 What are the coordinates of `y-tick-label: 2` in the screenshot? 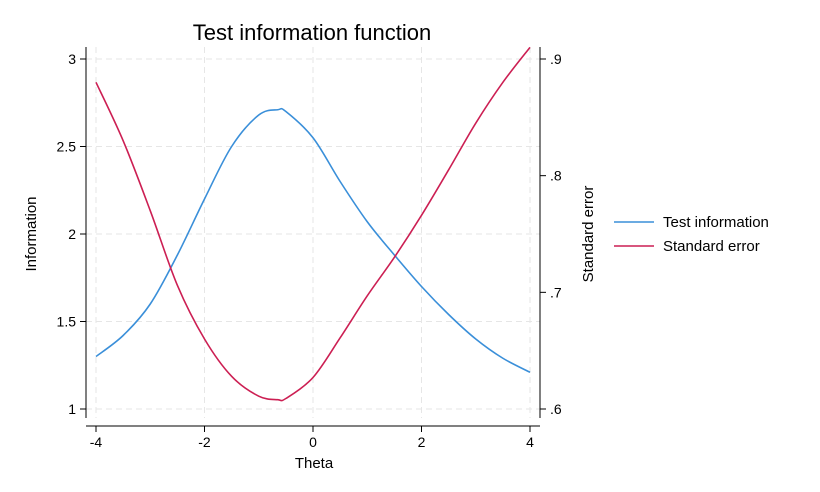 It's located at (72, 234).